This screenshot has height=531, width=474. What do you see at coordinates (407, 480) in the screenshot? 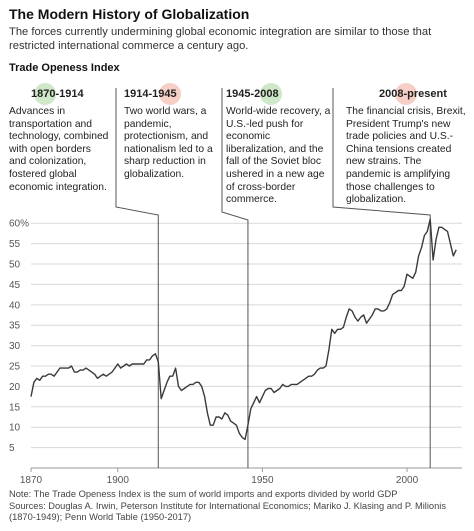
I see `x-tick-label: 2000` at bounding box center [407, 480].